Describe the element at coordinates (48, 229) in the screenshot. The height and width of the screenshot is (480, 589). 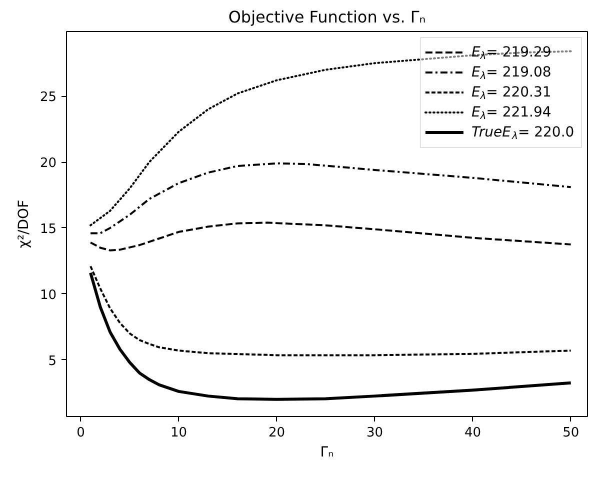
I see `y-tick-label: 15` at that location.